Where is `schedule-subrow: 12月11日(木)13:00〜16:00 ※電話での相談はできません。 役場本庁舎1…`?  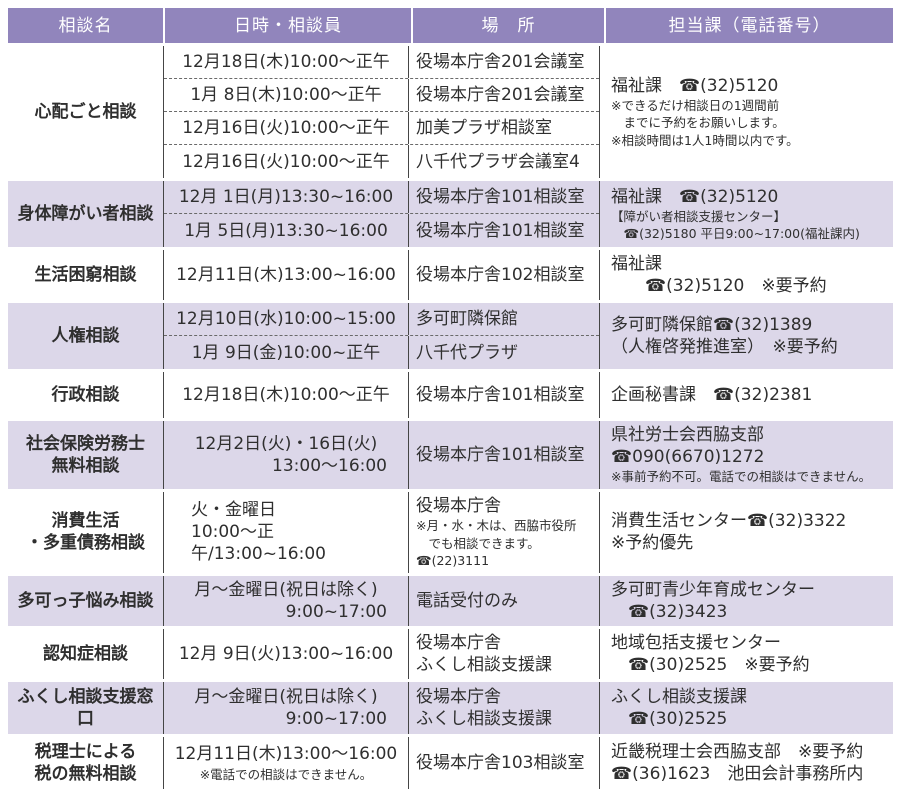 schedule-subrow: 12月11日(木)13:00〜16:00 ※電話での相談はできません。 役場本庁舎1… is located at coordinates (381, 763).